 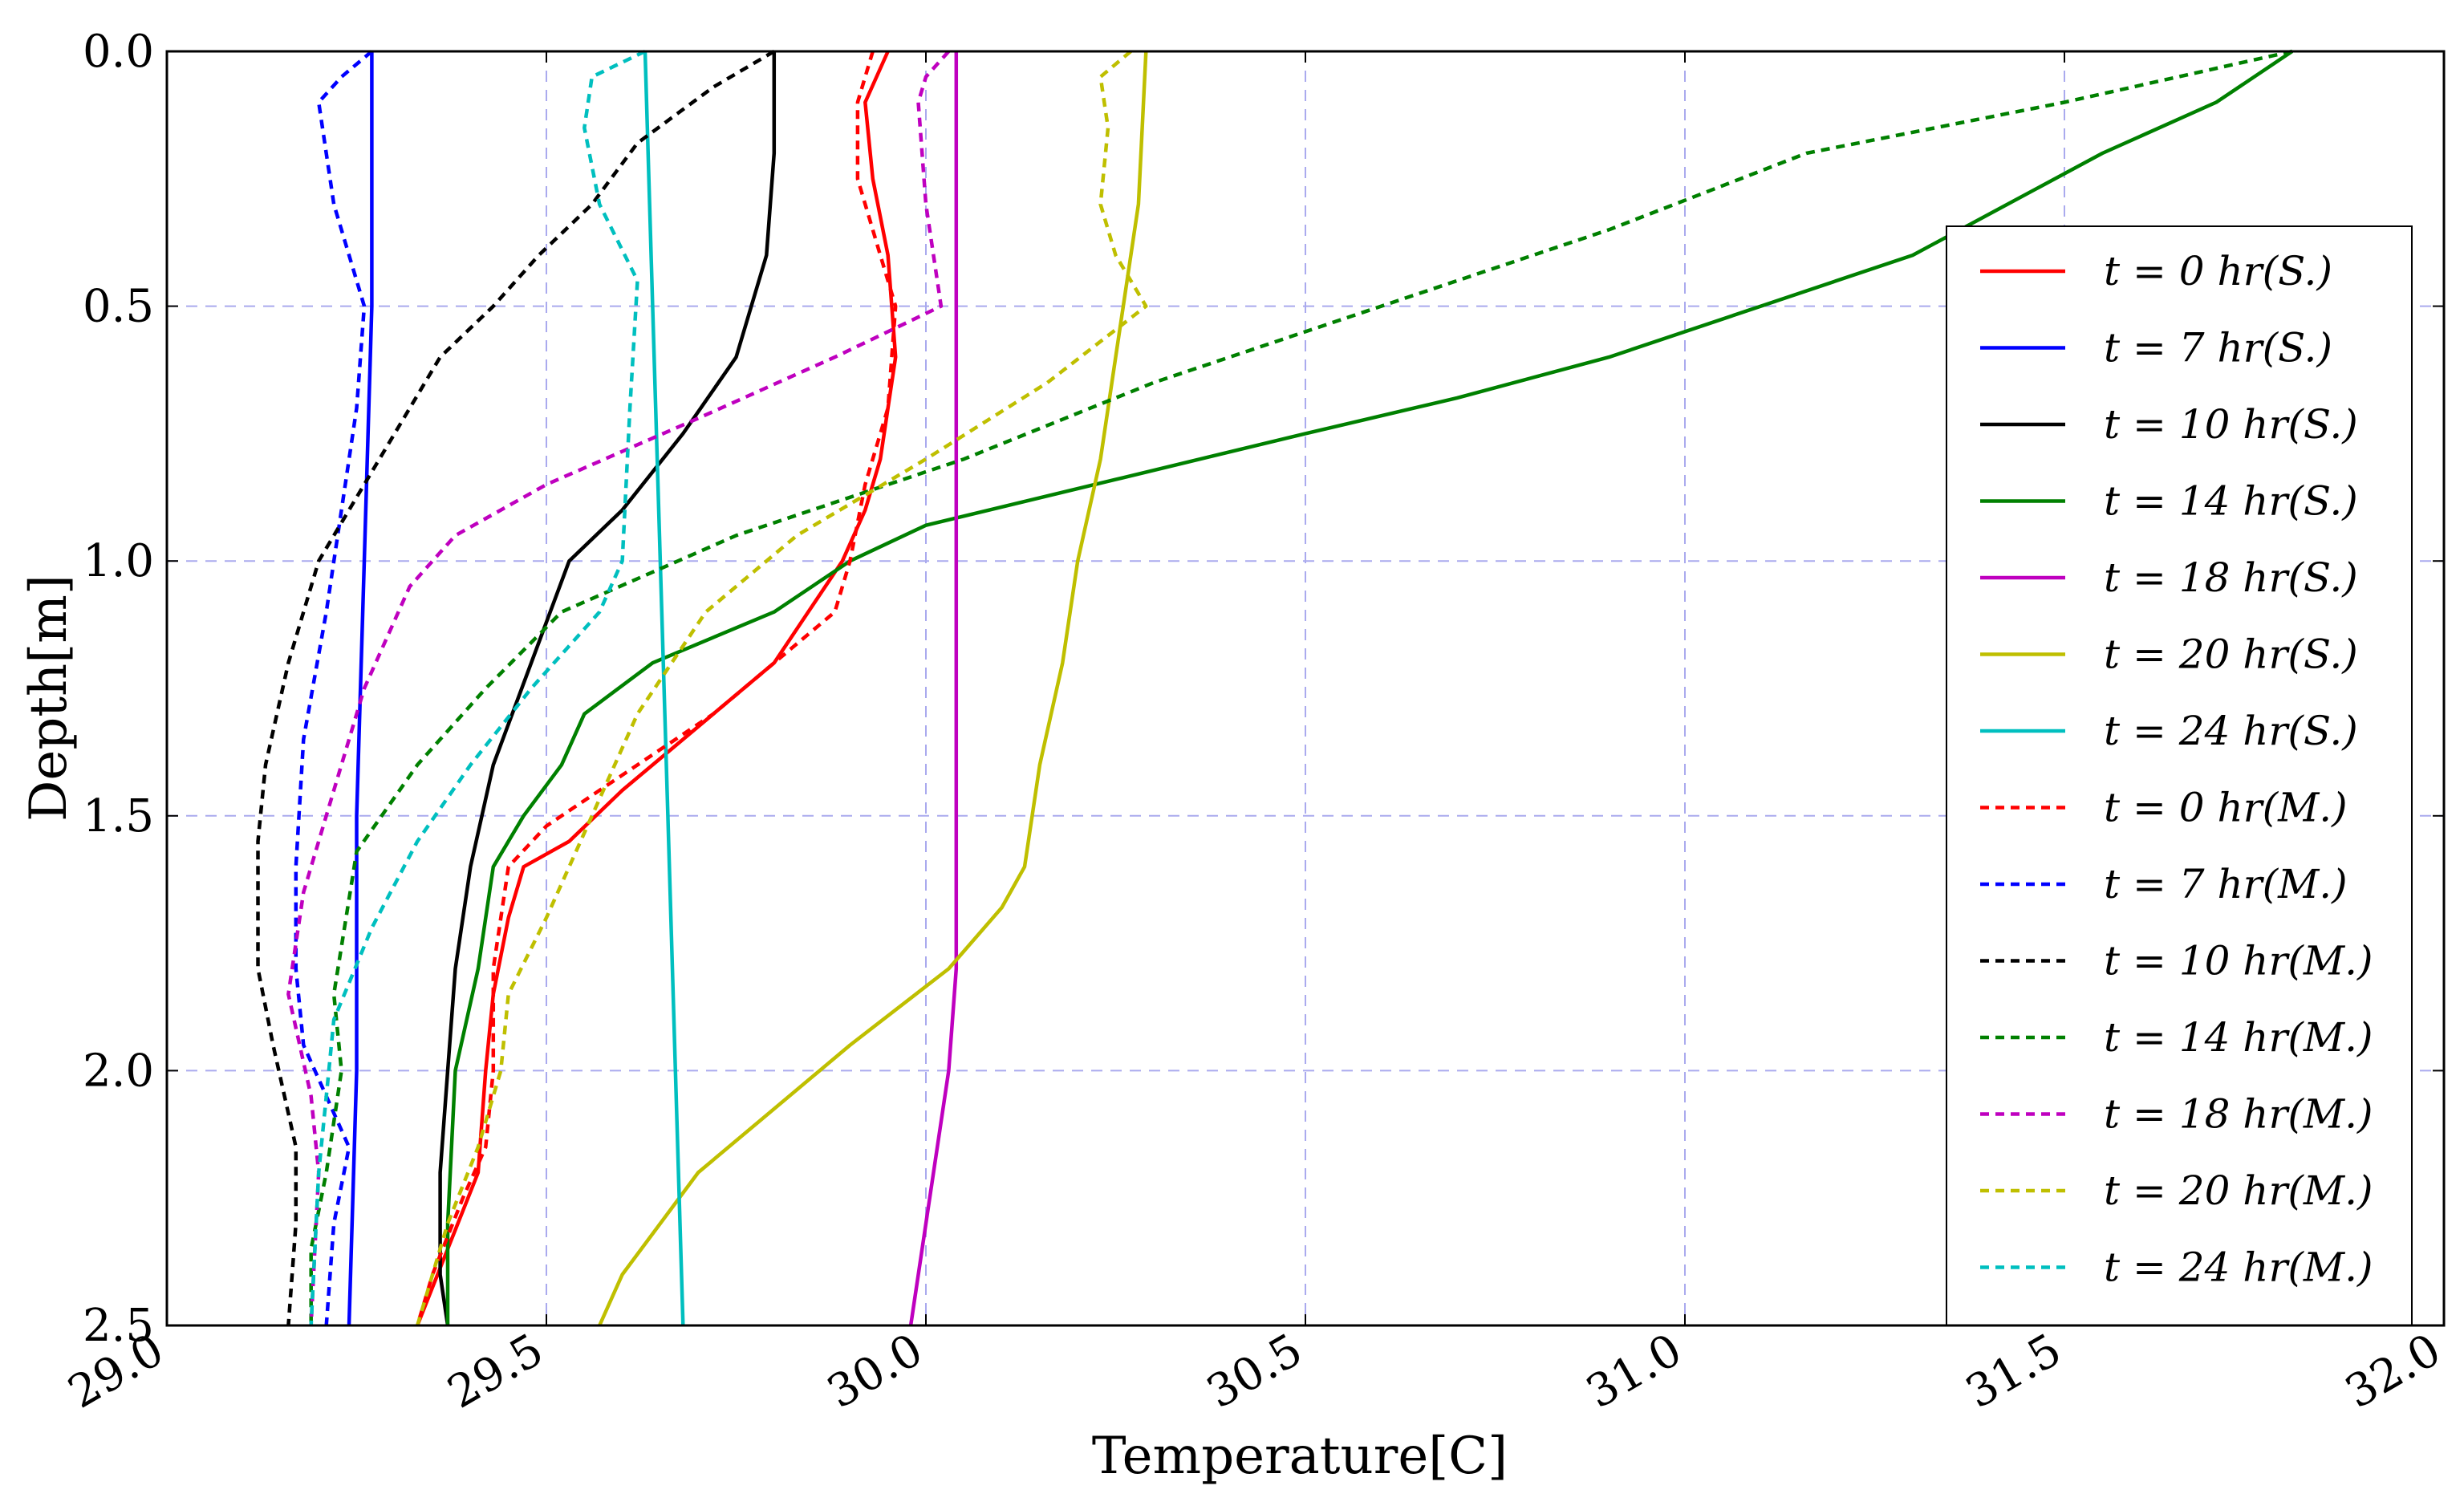 What do you see at coordinates (118, 52) in the screenshot?
I see `y-tick-label: 0.0` at bounding box center [118, 52].